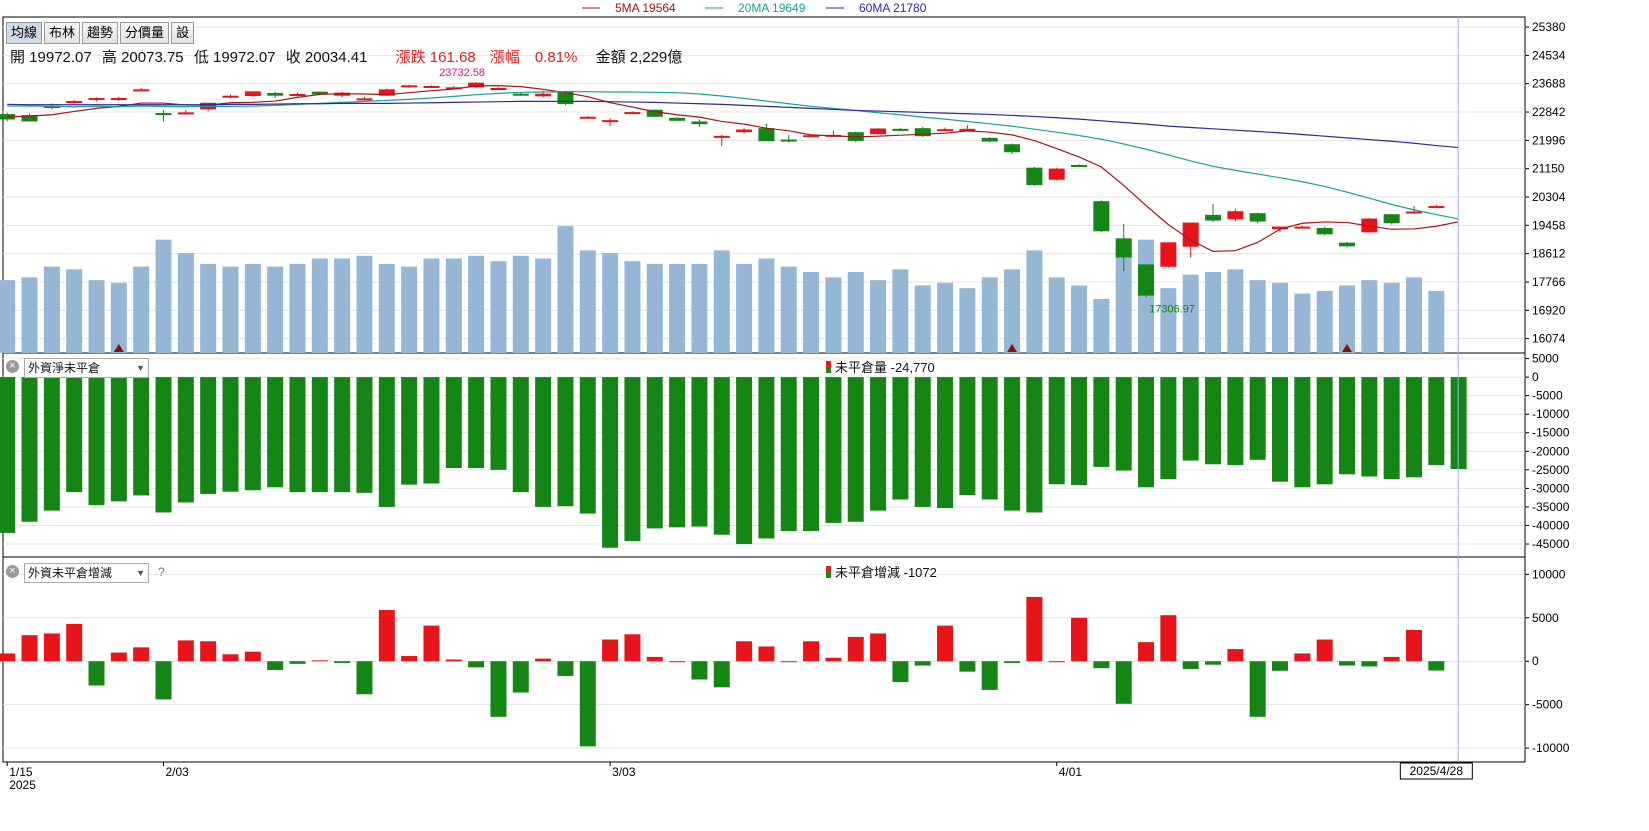 This screenshot has height=831, width=1649. What do you see at coordinates (639, 57) in the screenshot?
I see `amount-value: 金額 2,229億` at bounding box center [639, 57].